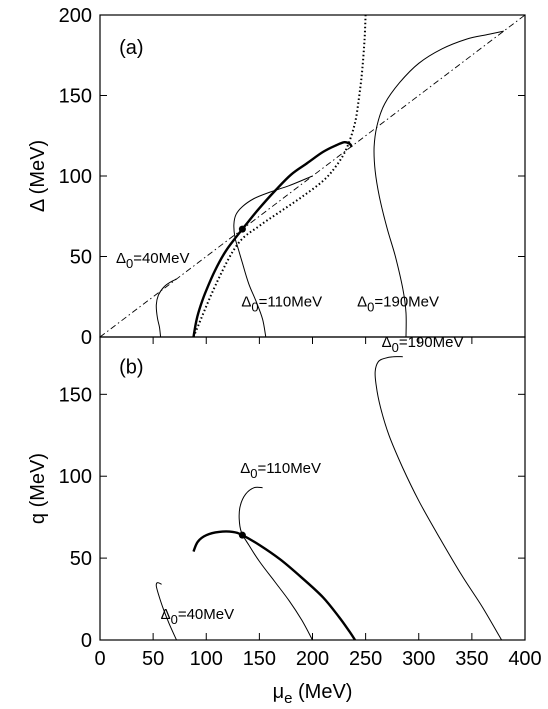 The image size is (548, 709). Describe the element at coordinates (524, 659) in the screenshot. I see `x-tick-label: 400` at that location.